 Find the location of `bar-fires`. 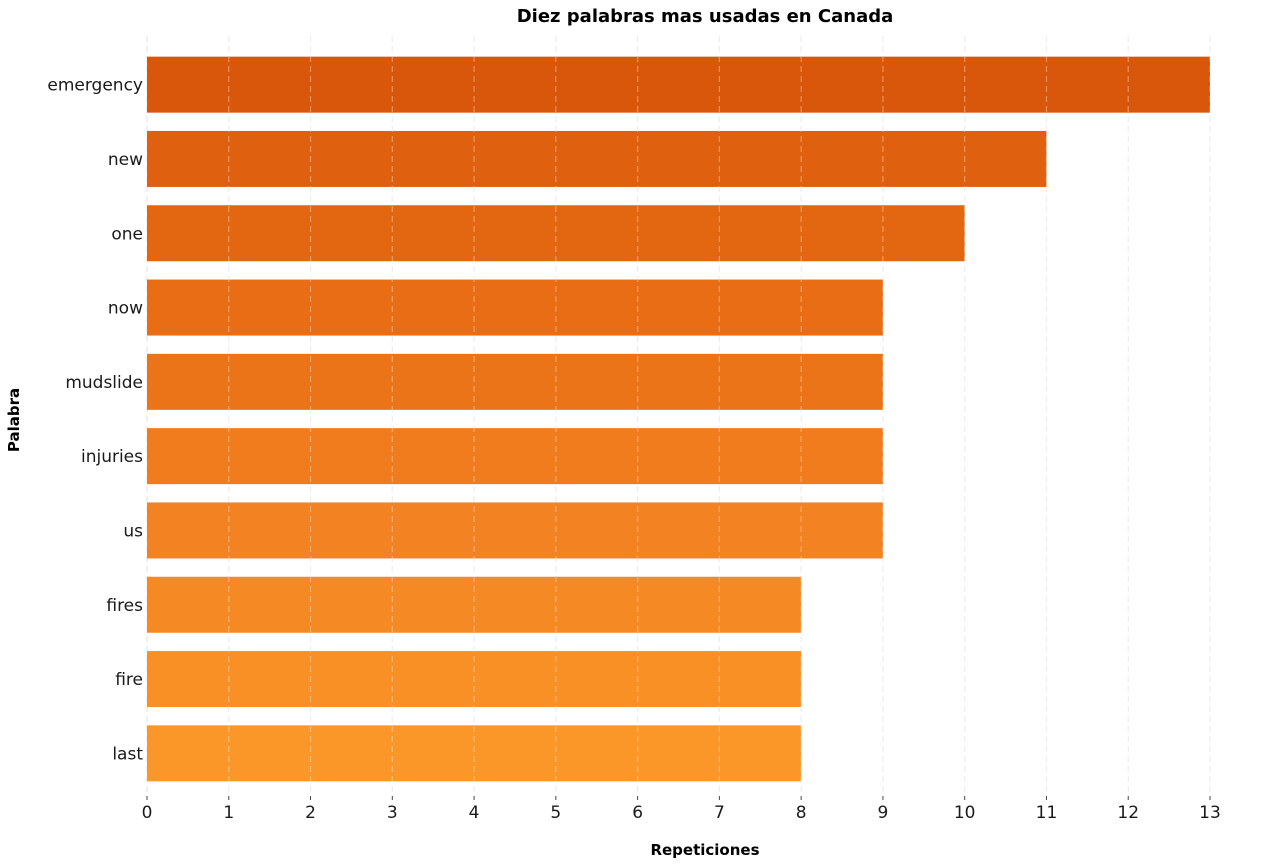

bar-fires is located at coordinates (474, 604).